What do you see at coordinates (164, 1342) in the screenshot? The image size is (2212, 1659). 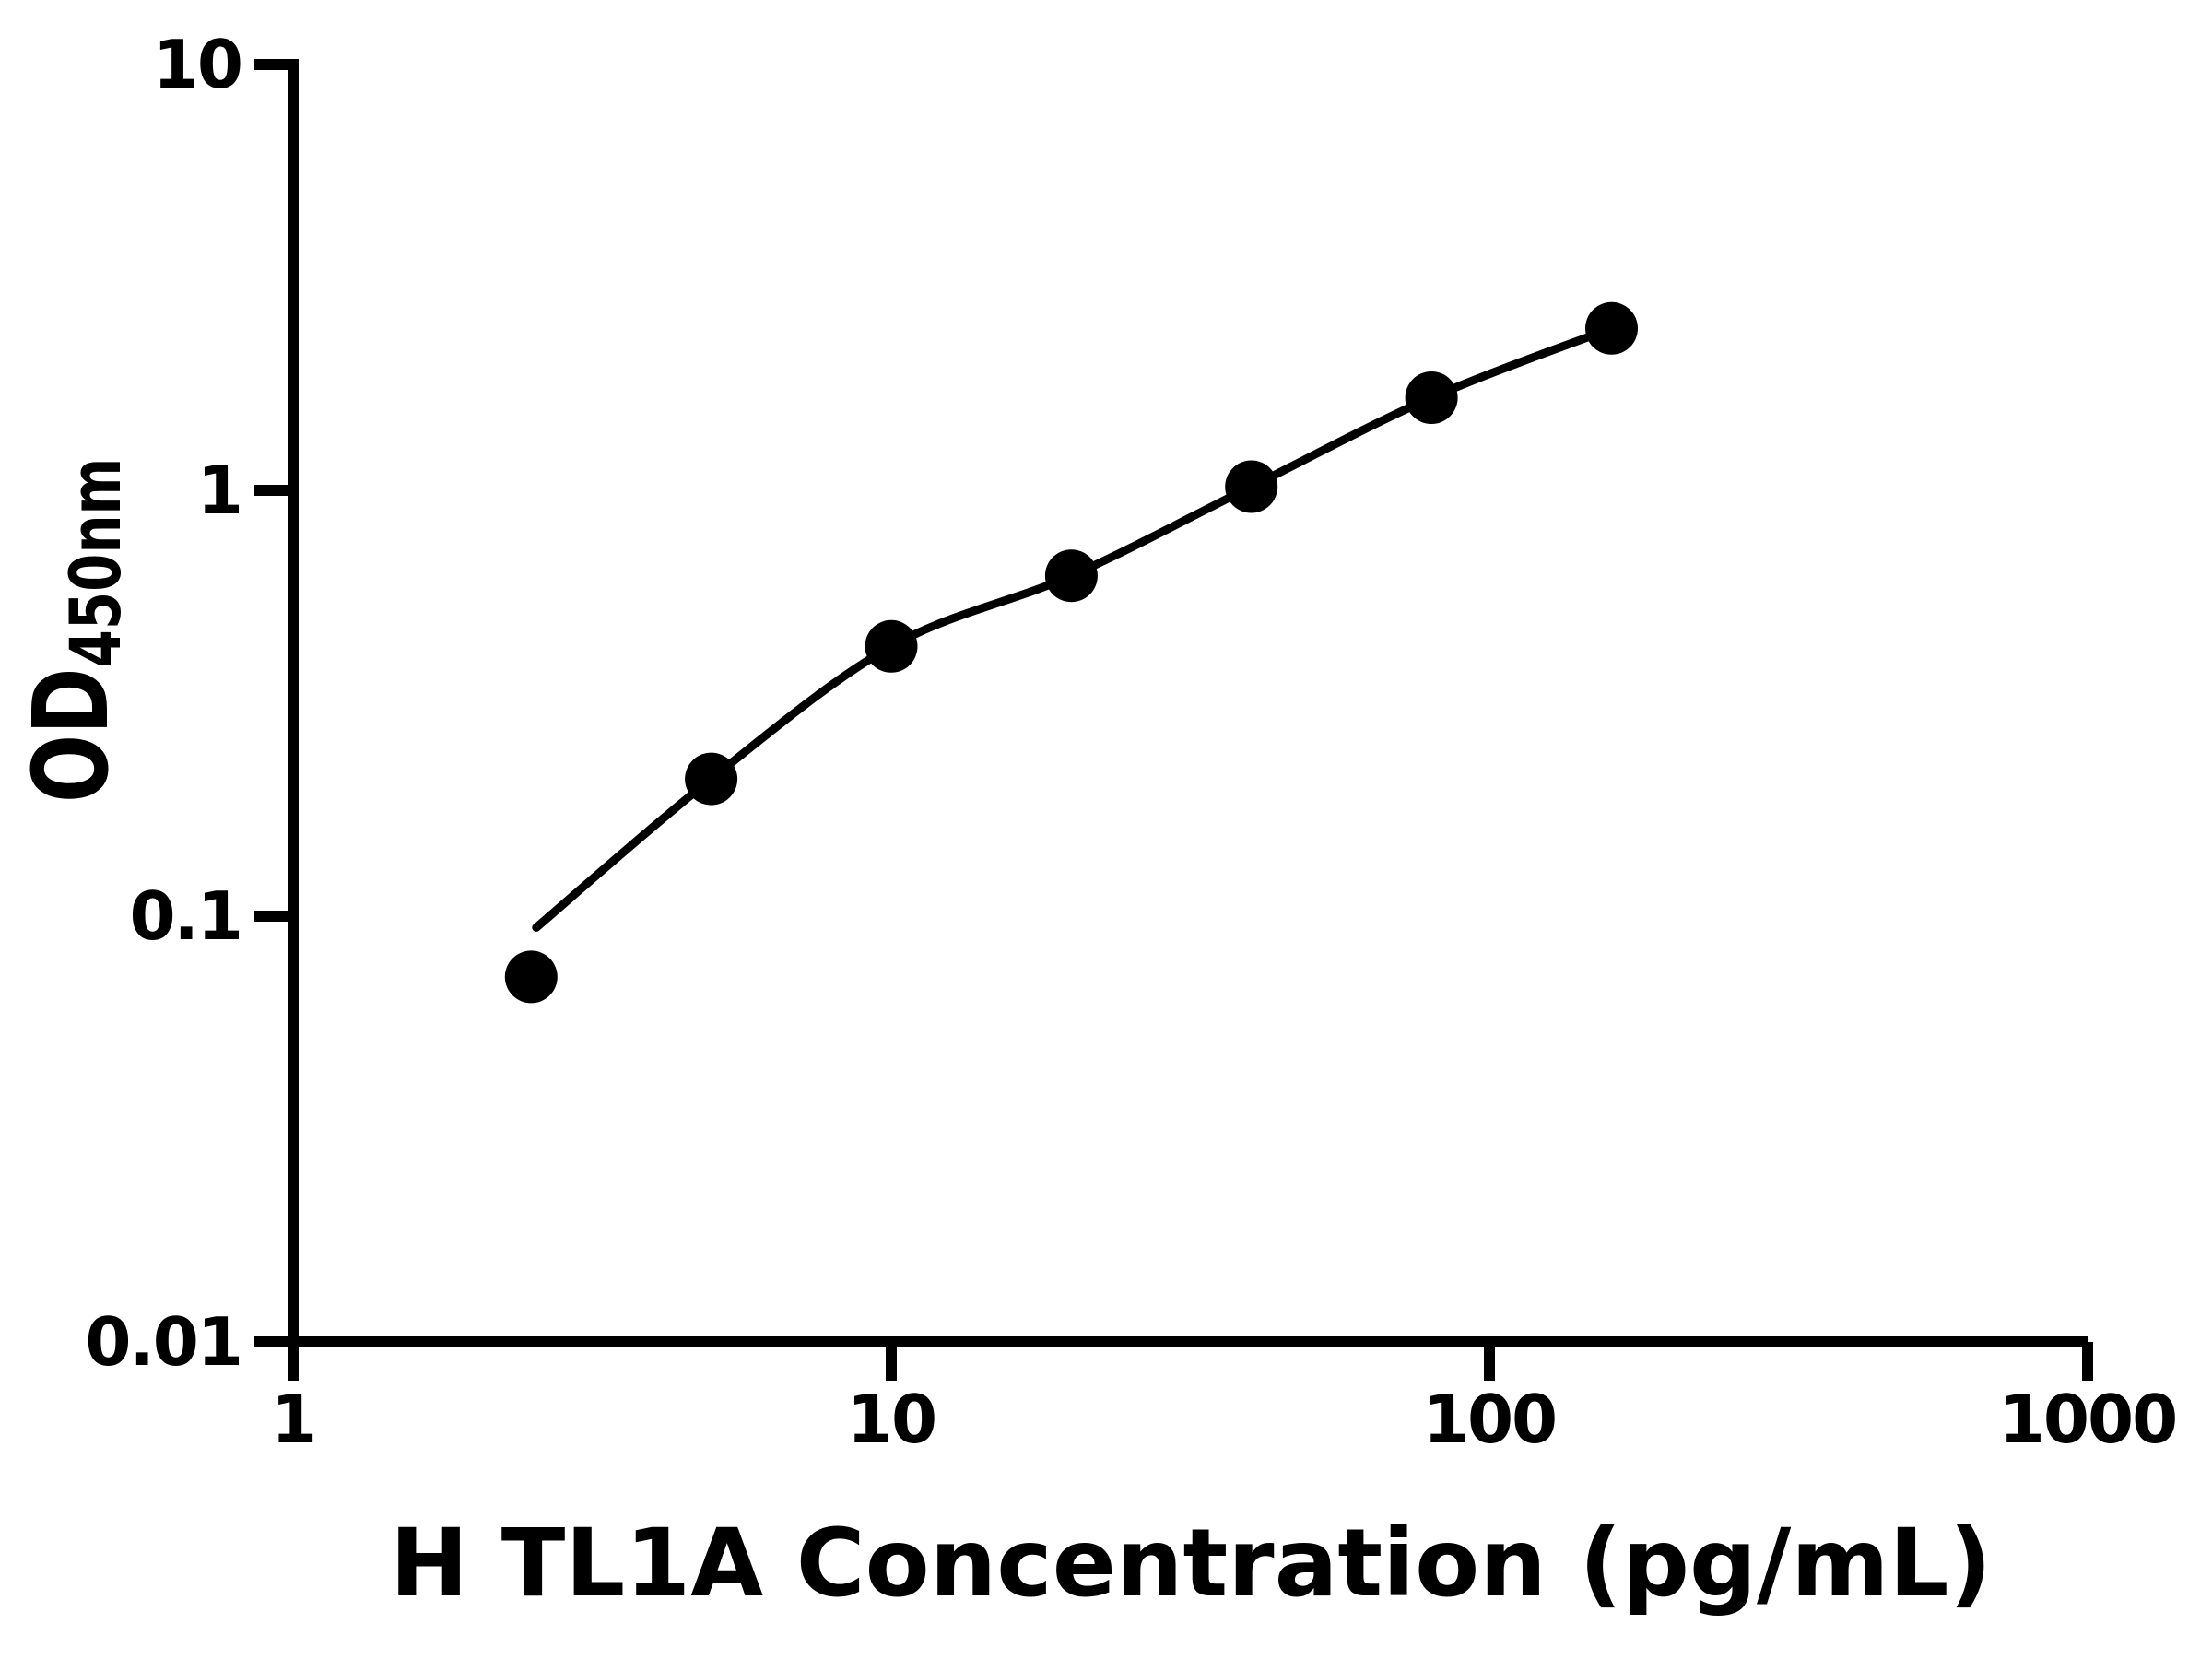 I see `y-axis-tick-label: 0.01` at bounding box center [164, 1342].